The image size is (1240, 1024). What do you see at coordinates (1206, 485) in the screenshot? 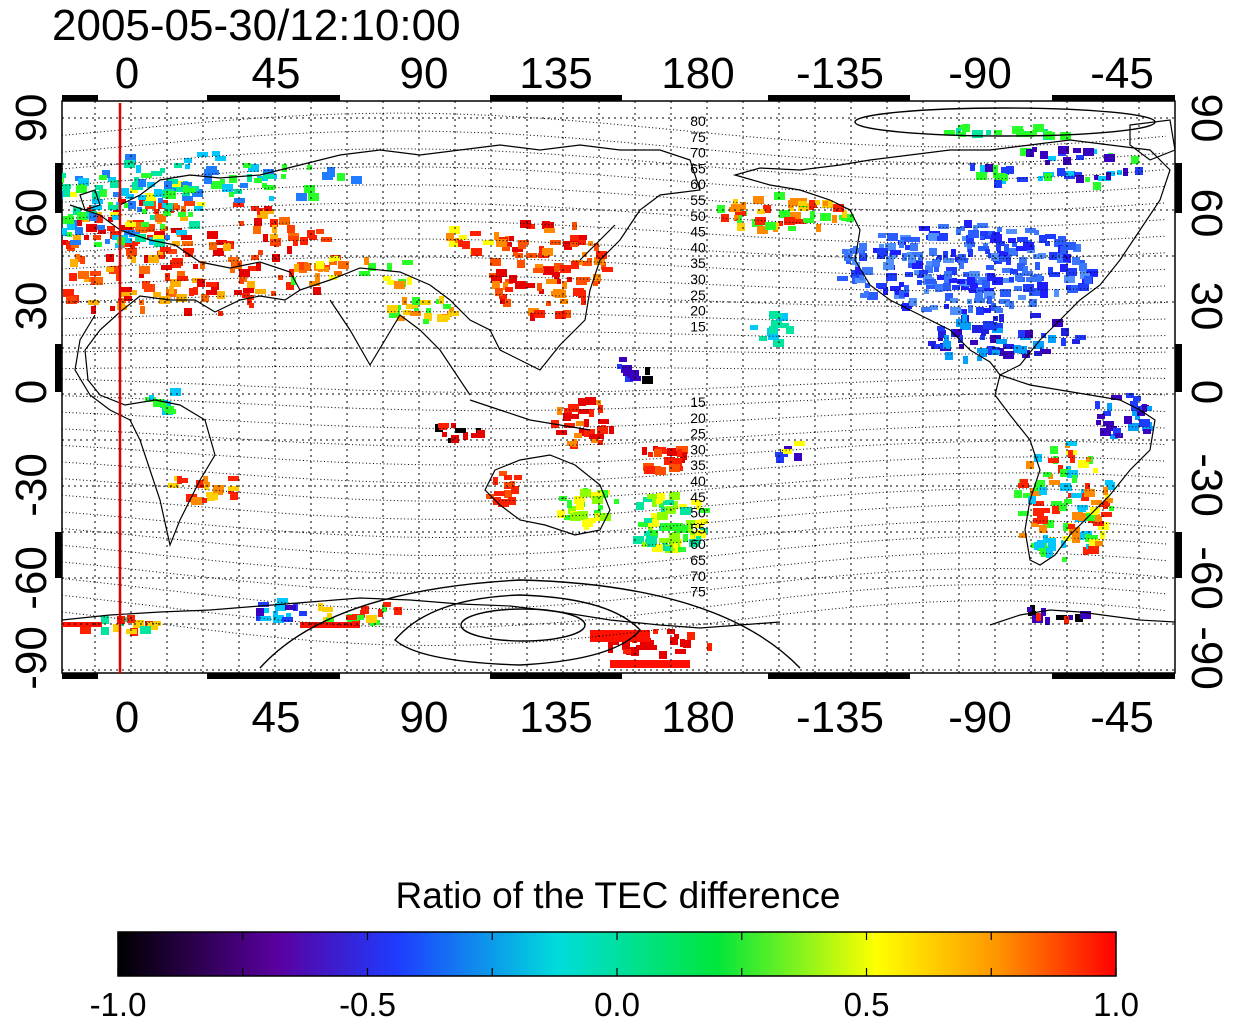
I see `right-lat-label: -30` at bounding box center [1206, 485].